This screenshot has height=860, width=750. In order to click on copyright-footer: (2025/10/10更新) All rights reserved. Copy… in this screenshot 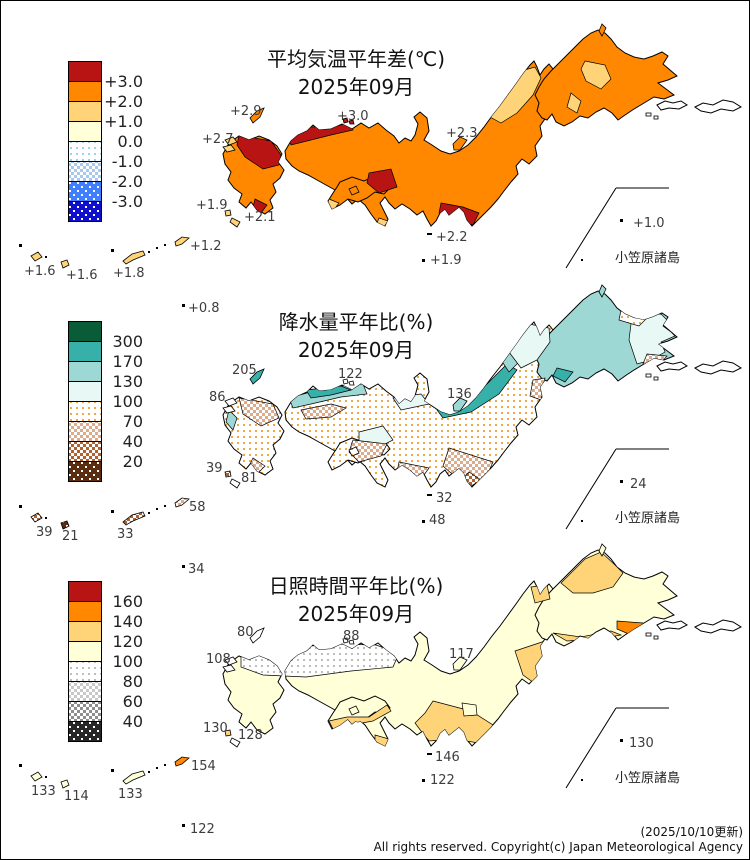, I will do `click(558, 840)`.